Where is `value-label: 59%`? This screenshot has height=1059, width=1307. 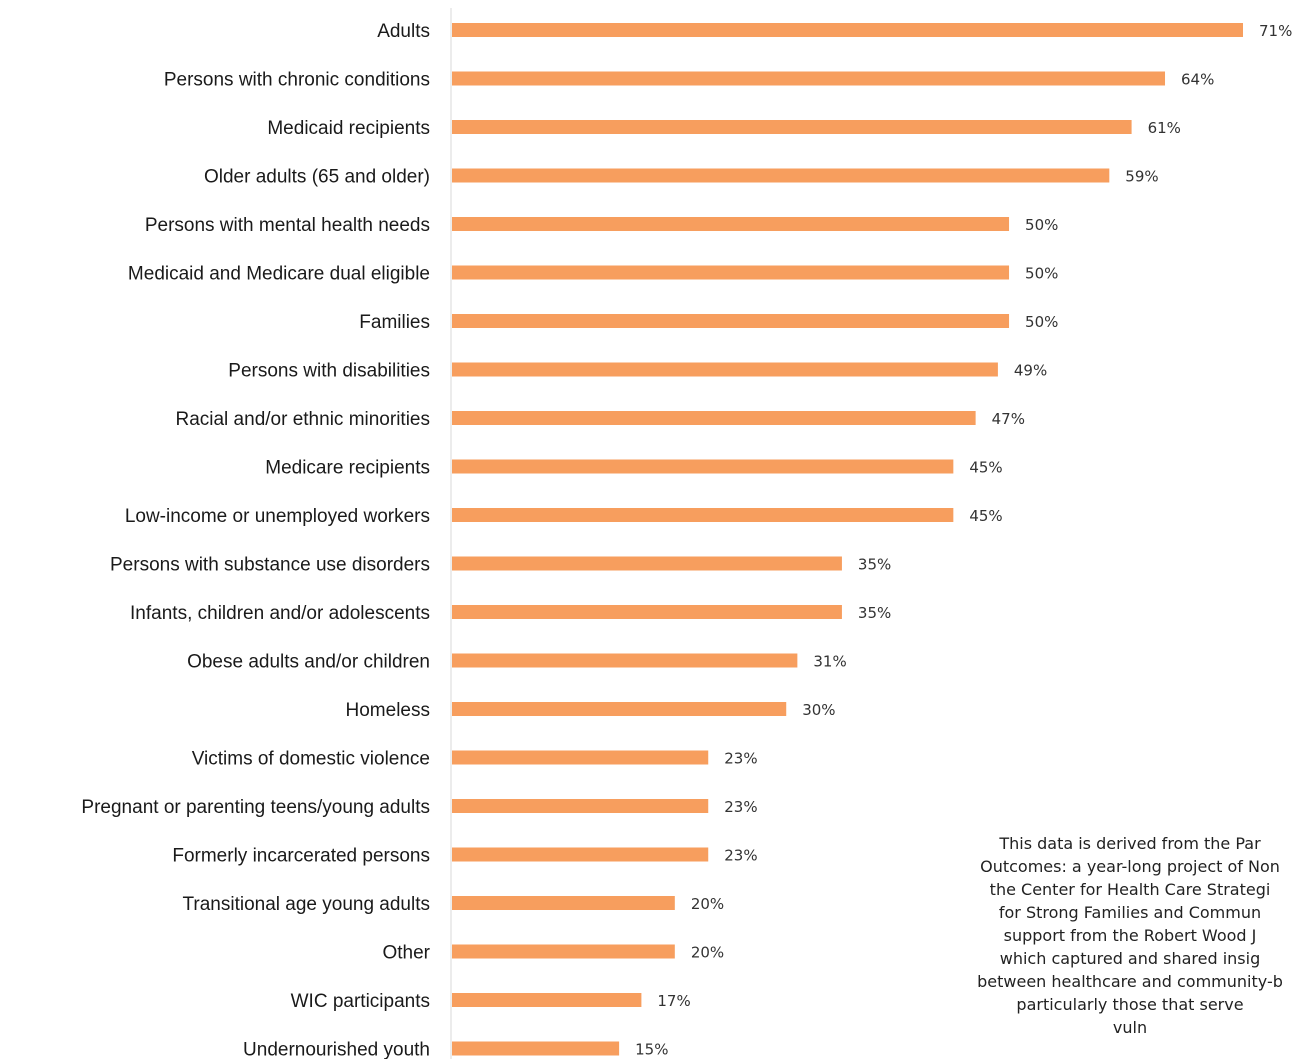
value-label: 59% is located at coordinates (1141, 177).